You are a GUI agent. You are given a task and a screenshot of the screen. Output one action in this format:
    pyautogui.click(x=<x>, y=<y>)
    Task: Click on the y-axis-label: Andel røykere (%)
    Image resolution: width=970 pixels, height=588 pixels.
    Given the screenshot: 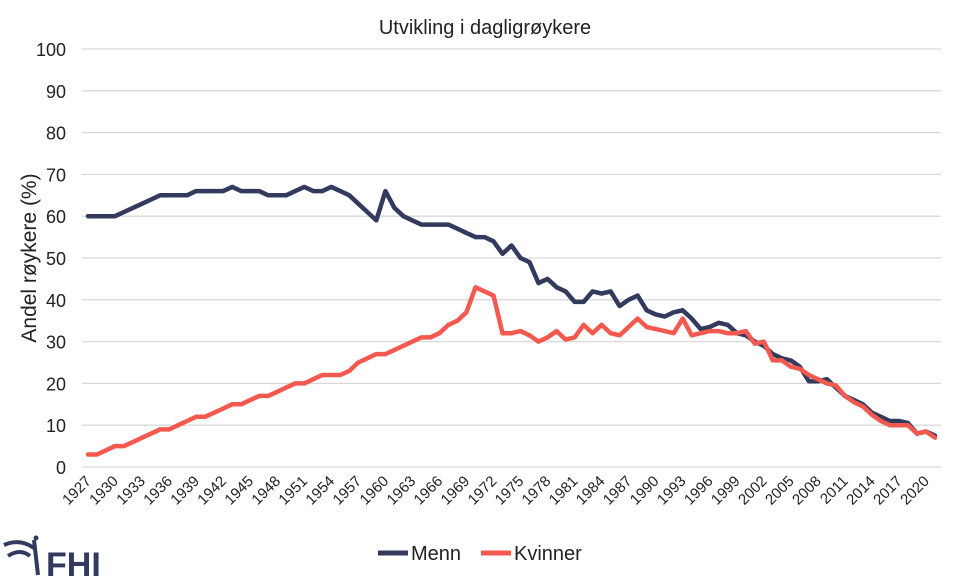 What is the action you would take?
    pyautogui.click(x=29, y=257)
    